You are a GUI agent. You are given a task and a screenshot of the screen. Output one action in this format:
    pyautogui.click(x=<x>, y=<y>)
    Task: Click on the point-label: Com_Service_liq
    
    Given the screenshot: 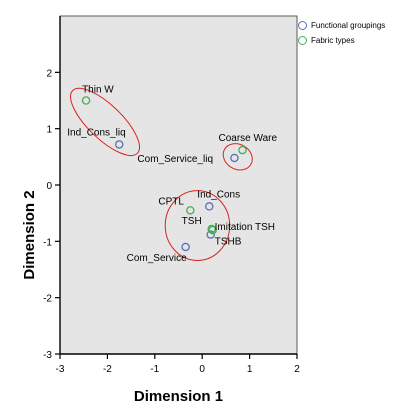 What is the action you would take?
    pyautogui.click(x=175, y=159)
    